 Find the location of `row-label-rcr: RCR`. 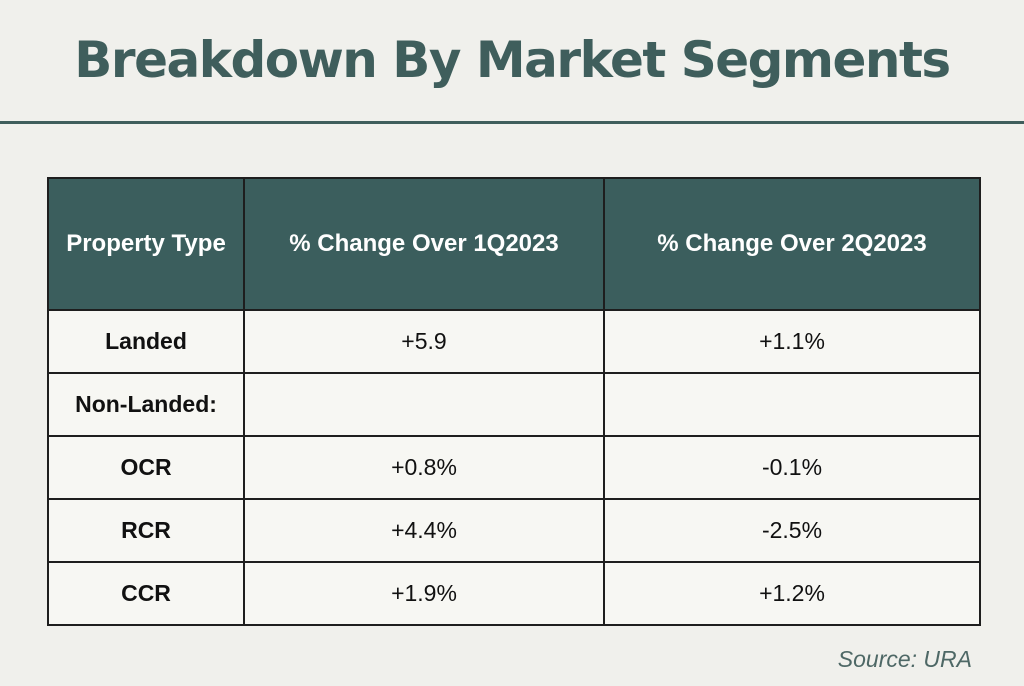

row-label-rcr: RCR is located at coordinates (146, 530).